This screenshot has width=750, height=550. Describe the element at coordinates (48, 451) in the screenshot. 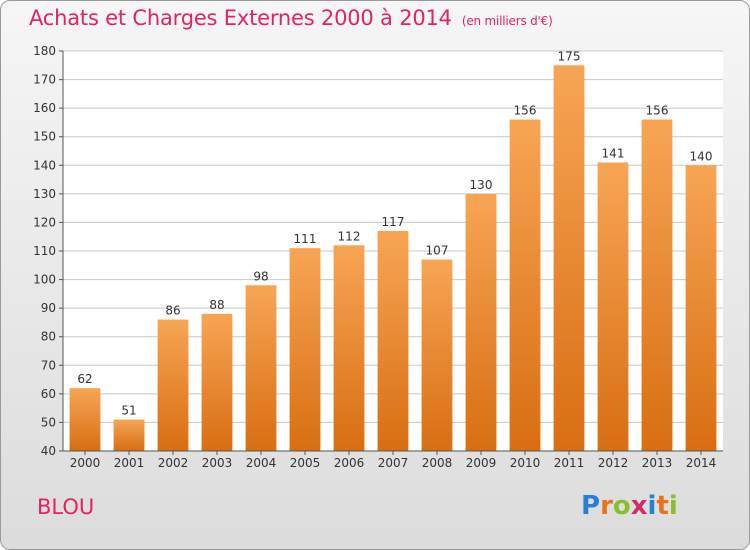

I see `y-tick-label: 40` at that location.